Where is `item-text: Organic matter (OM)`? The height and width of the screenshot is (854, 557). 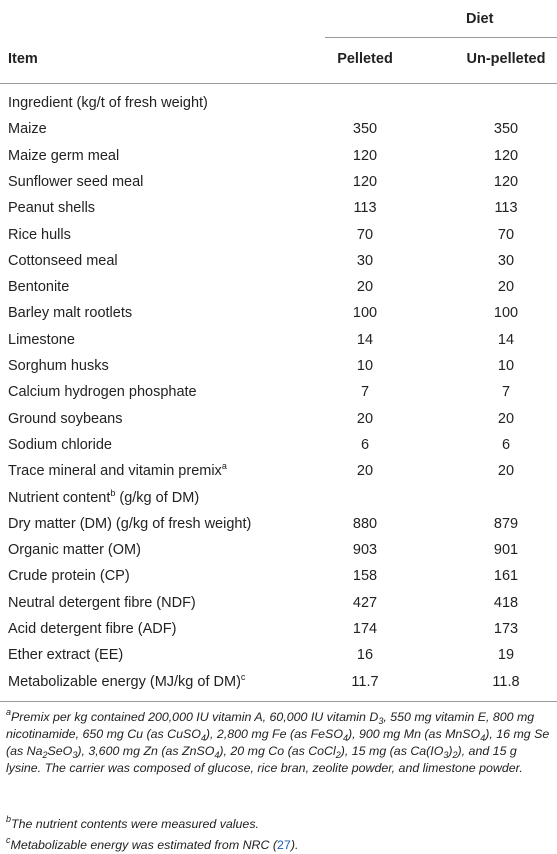
item-text: Organic matter (OM) is located at coordinates (74, 550).